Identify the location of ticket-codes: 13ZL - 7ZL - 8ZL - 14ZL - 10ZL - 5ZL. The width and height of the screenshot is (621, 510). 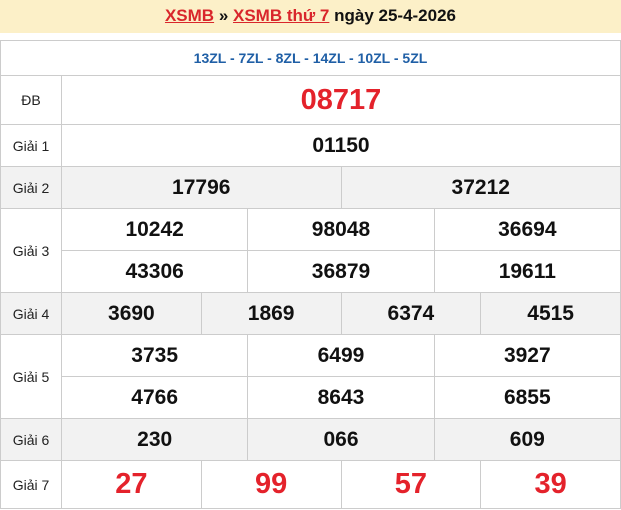
(310, 58).